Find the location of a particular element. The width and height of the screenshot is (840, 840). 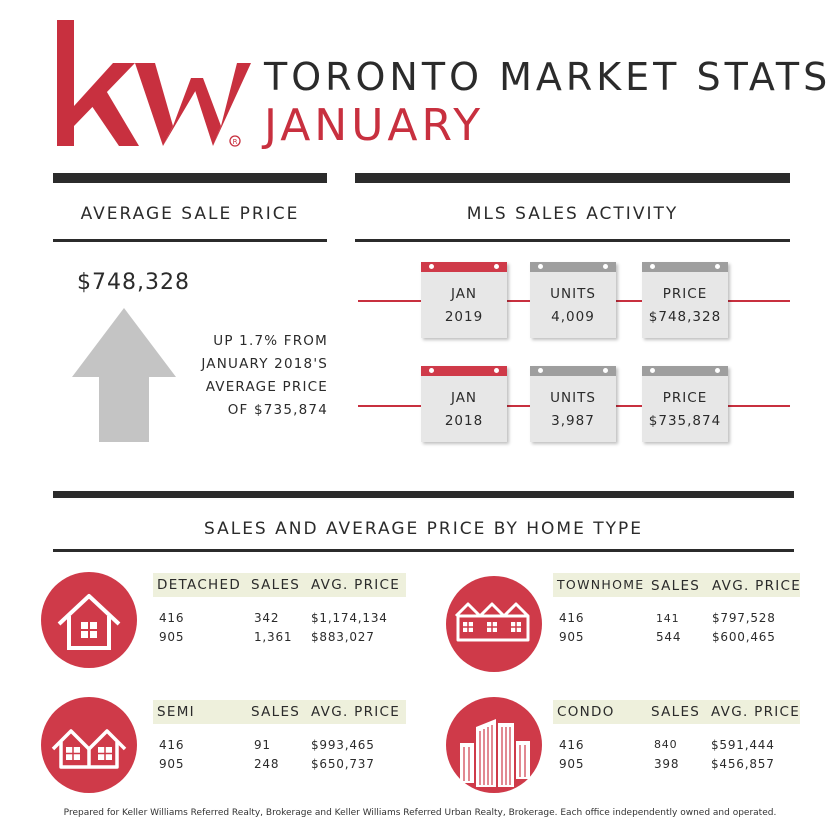

price-change-line: JANUARY 2018'S is located at coordinates (264, 364).